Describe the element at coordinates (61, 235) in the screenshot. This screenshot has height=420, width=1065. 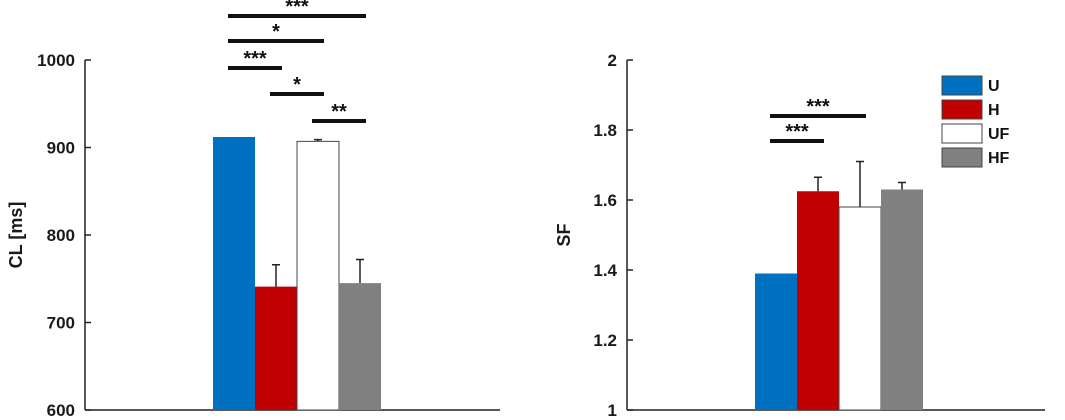
I see `y-tick-label: 800` at that location.